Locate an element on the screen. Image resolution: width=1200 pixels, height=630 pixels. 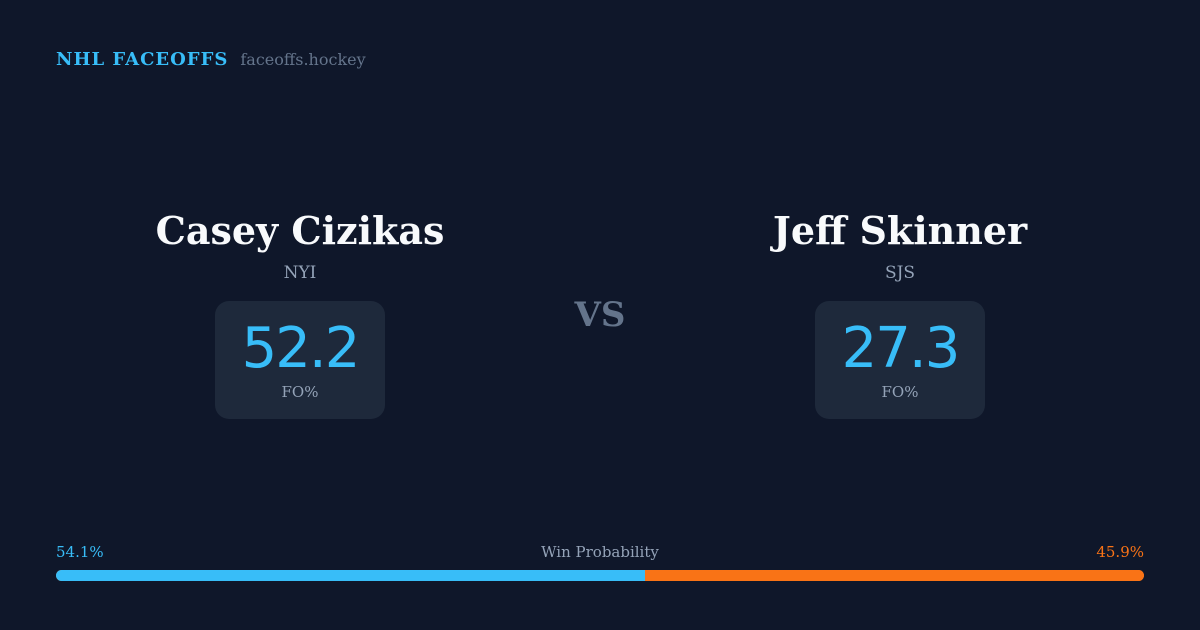
left-probability: 54.1% is located at coordinates (80, 552).